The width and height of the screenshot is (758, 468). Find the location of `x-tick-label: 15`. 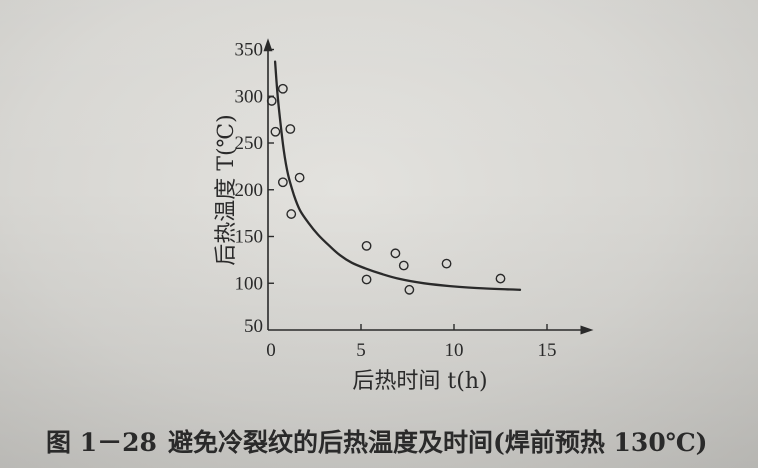

x-tick-label: 15 is located at coordinates (547, 350).